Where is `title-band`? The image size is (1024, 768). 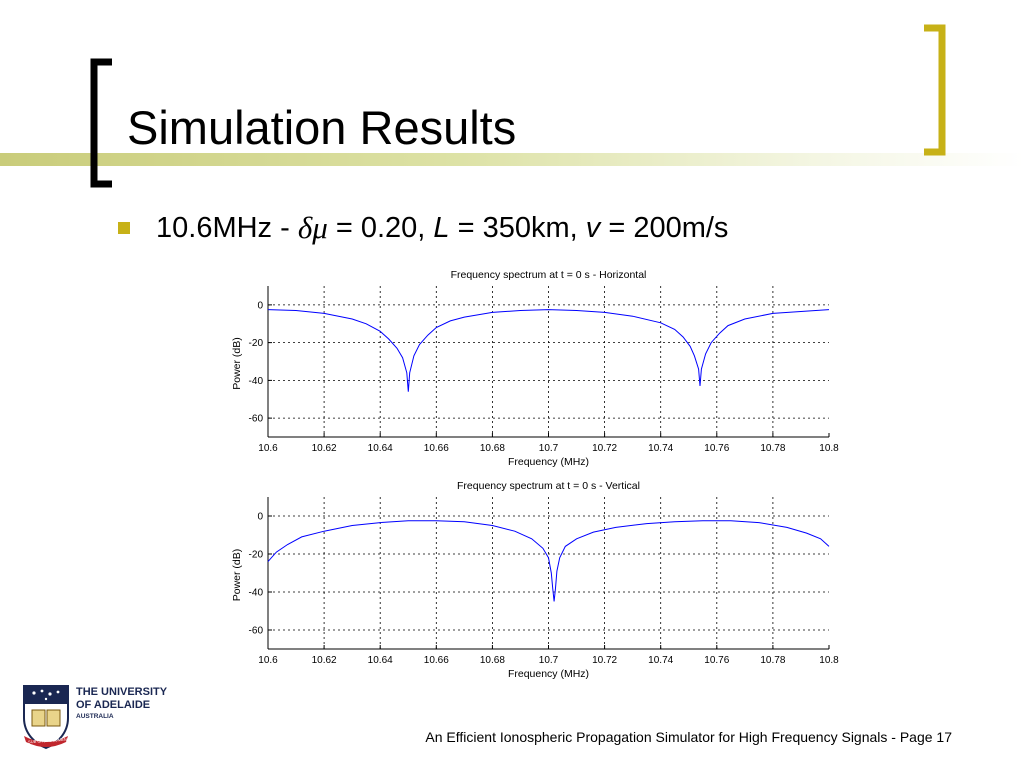 title-band is located at coordinates (512, 159).